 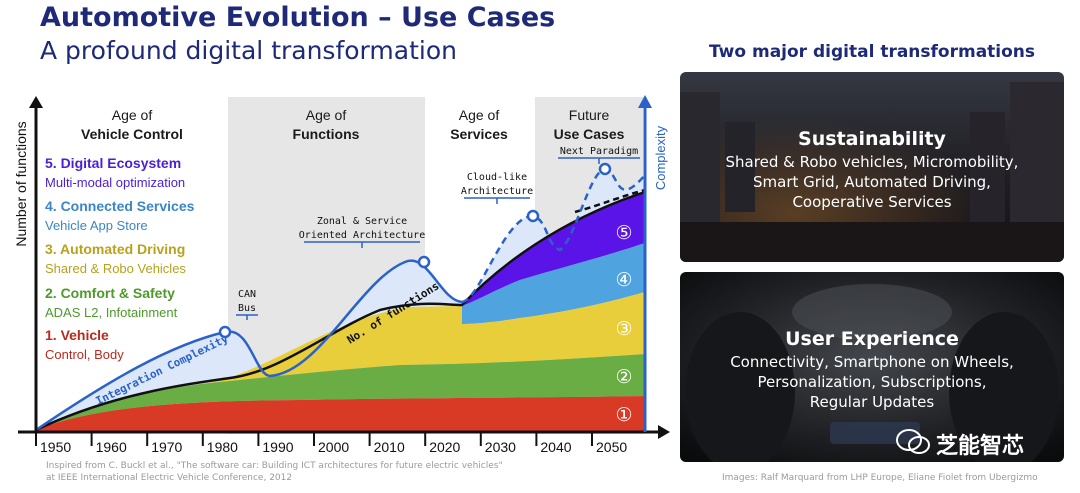 I want to click on annotation-next-paradigm: Next Paradigm, so click(x=599, y=151).